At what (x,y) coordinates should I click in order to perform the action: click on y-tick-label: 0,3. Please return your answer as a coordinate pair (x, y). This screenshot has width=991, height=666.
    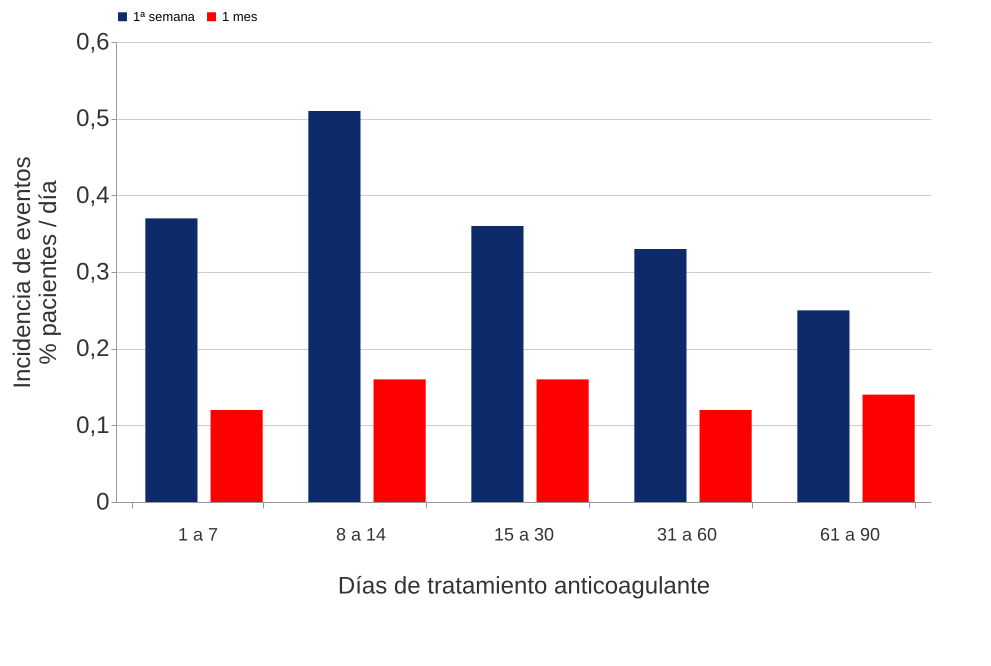
    Looking at the image, I should click on (93, 272).